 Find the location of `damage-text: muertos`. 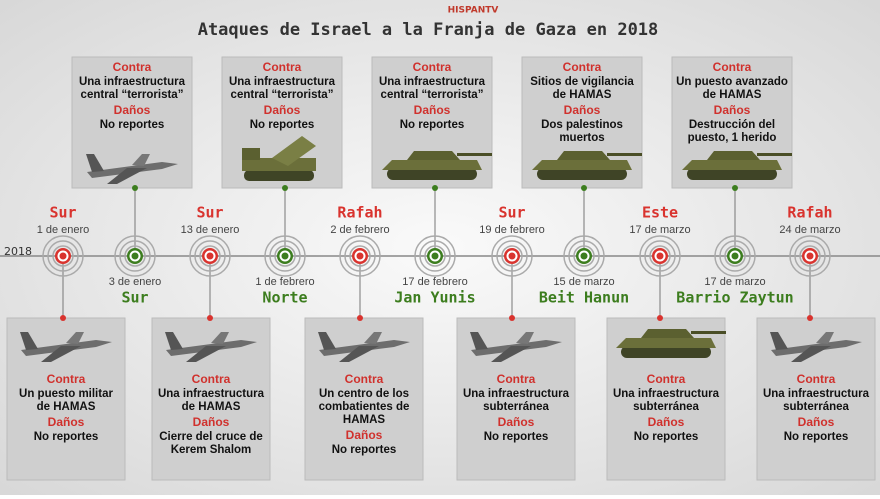

damage-text: muertos is located at coordinates (581, 138).